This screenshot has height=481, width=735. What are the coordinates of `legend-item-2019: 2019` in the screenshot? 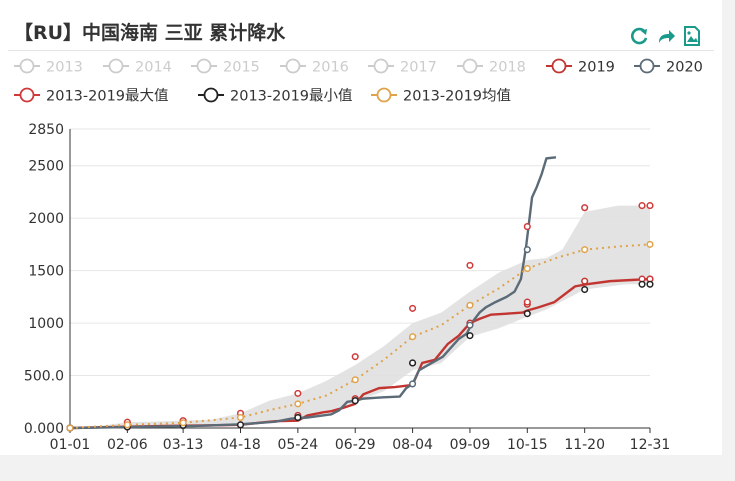 It's located at (596, 68).